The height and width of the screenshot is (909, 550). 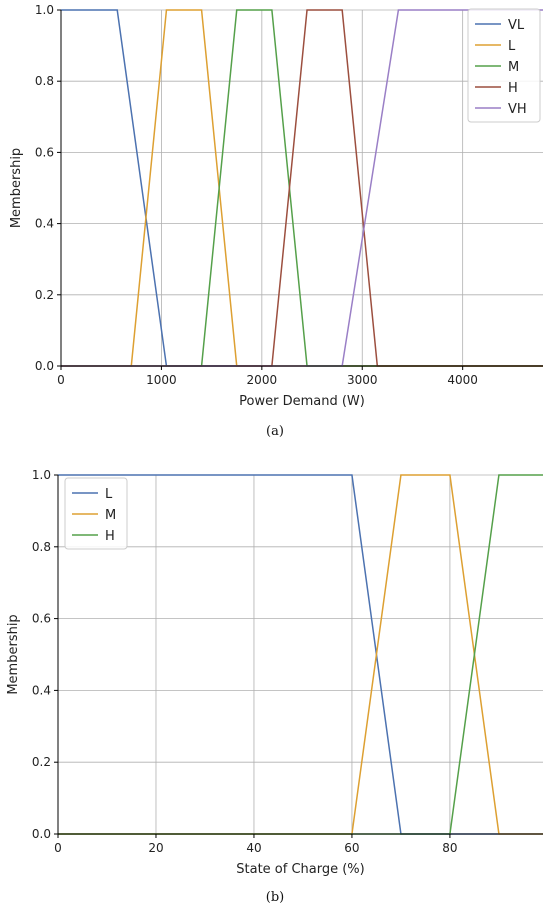 What do you see at coordinates (517, 109) in the screenshot?
I see `legend-label-vh: VH` at bounding box center [517, 109].